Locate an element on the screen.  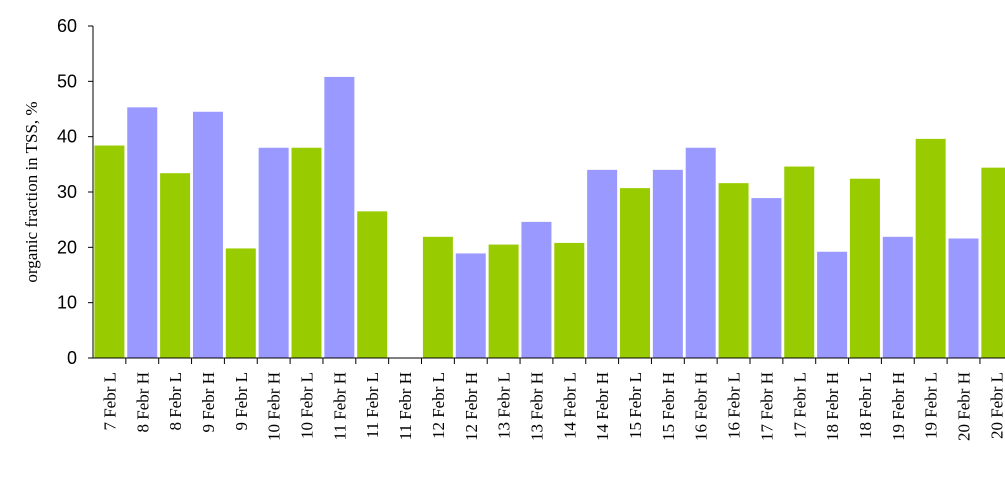
x-tick-label: 8 Febr L is located at coordinates (175, 401).